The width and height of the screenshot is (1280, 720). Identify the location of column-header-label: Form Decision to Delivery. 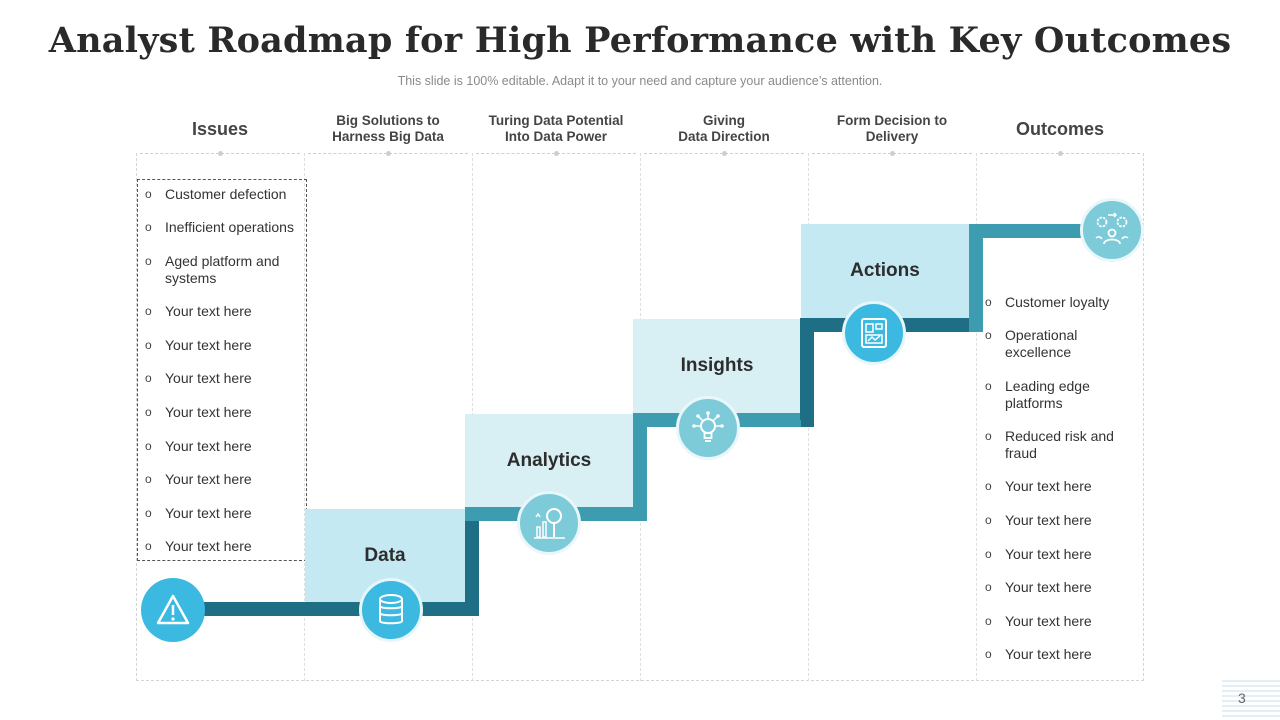
(892, 128).